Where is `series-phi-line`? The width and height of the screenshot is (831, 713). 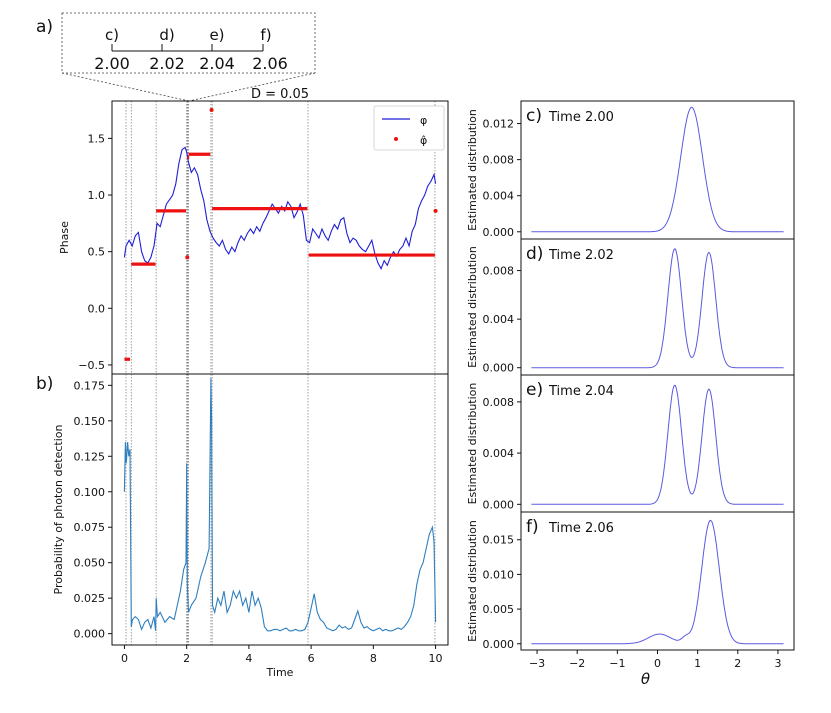 series-phi-line is located at coordinates (280, 208).